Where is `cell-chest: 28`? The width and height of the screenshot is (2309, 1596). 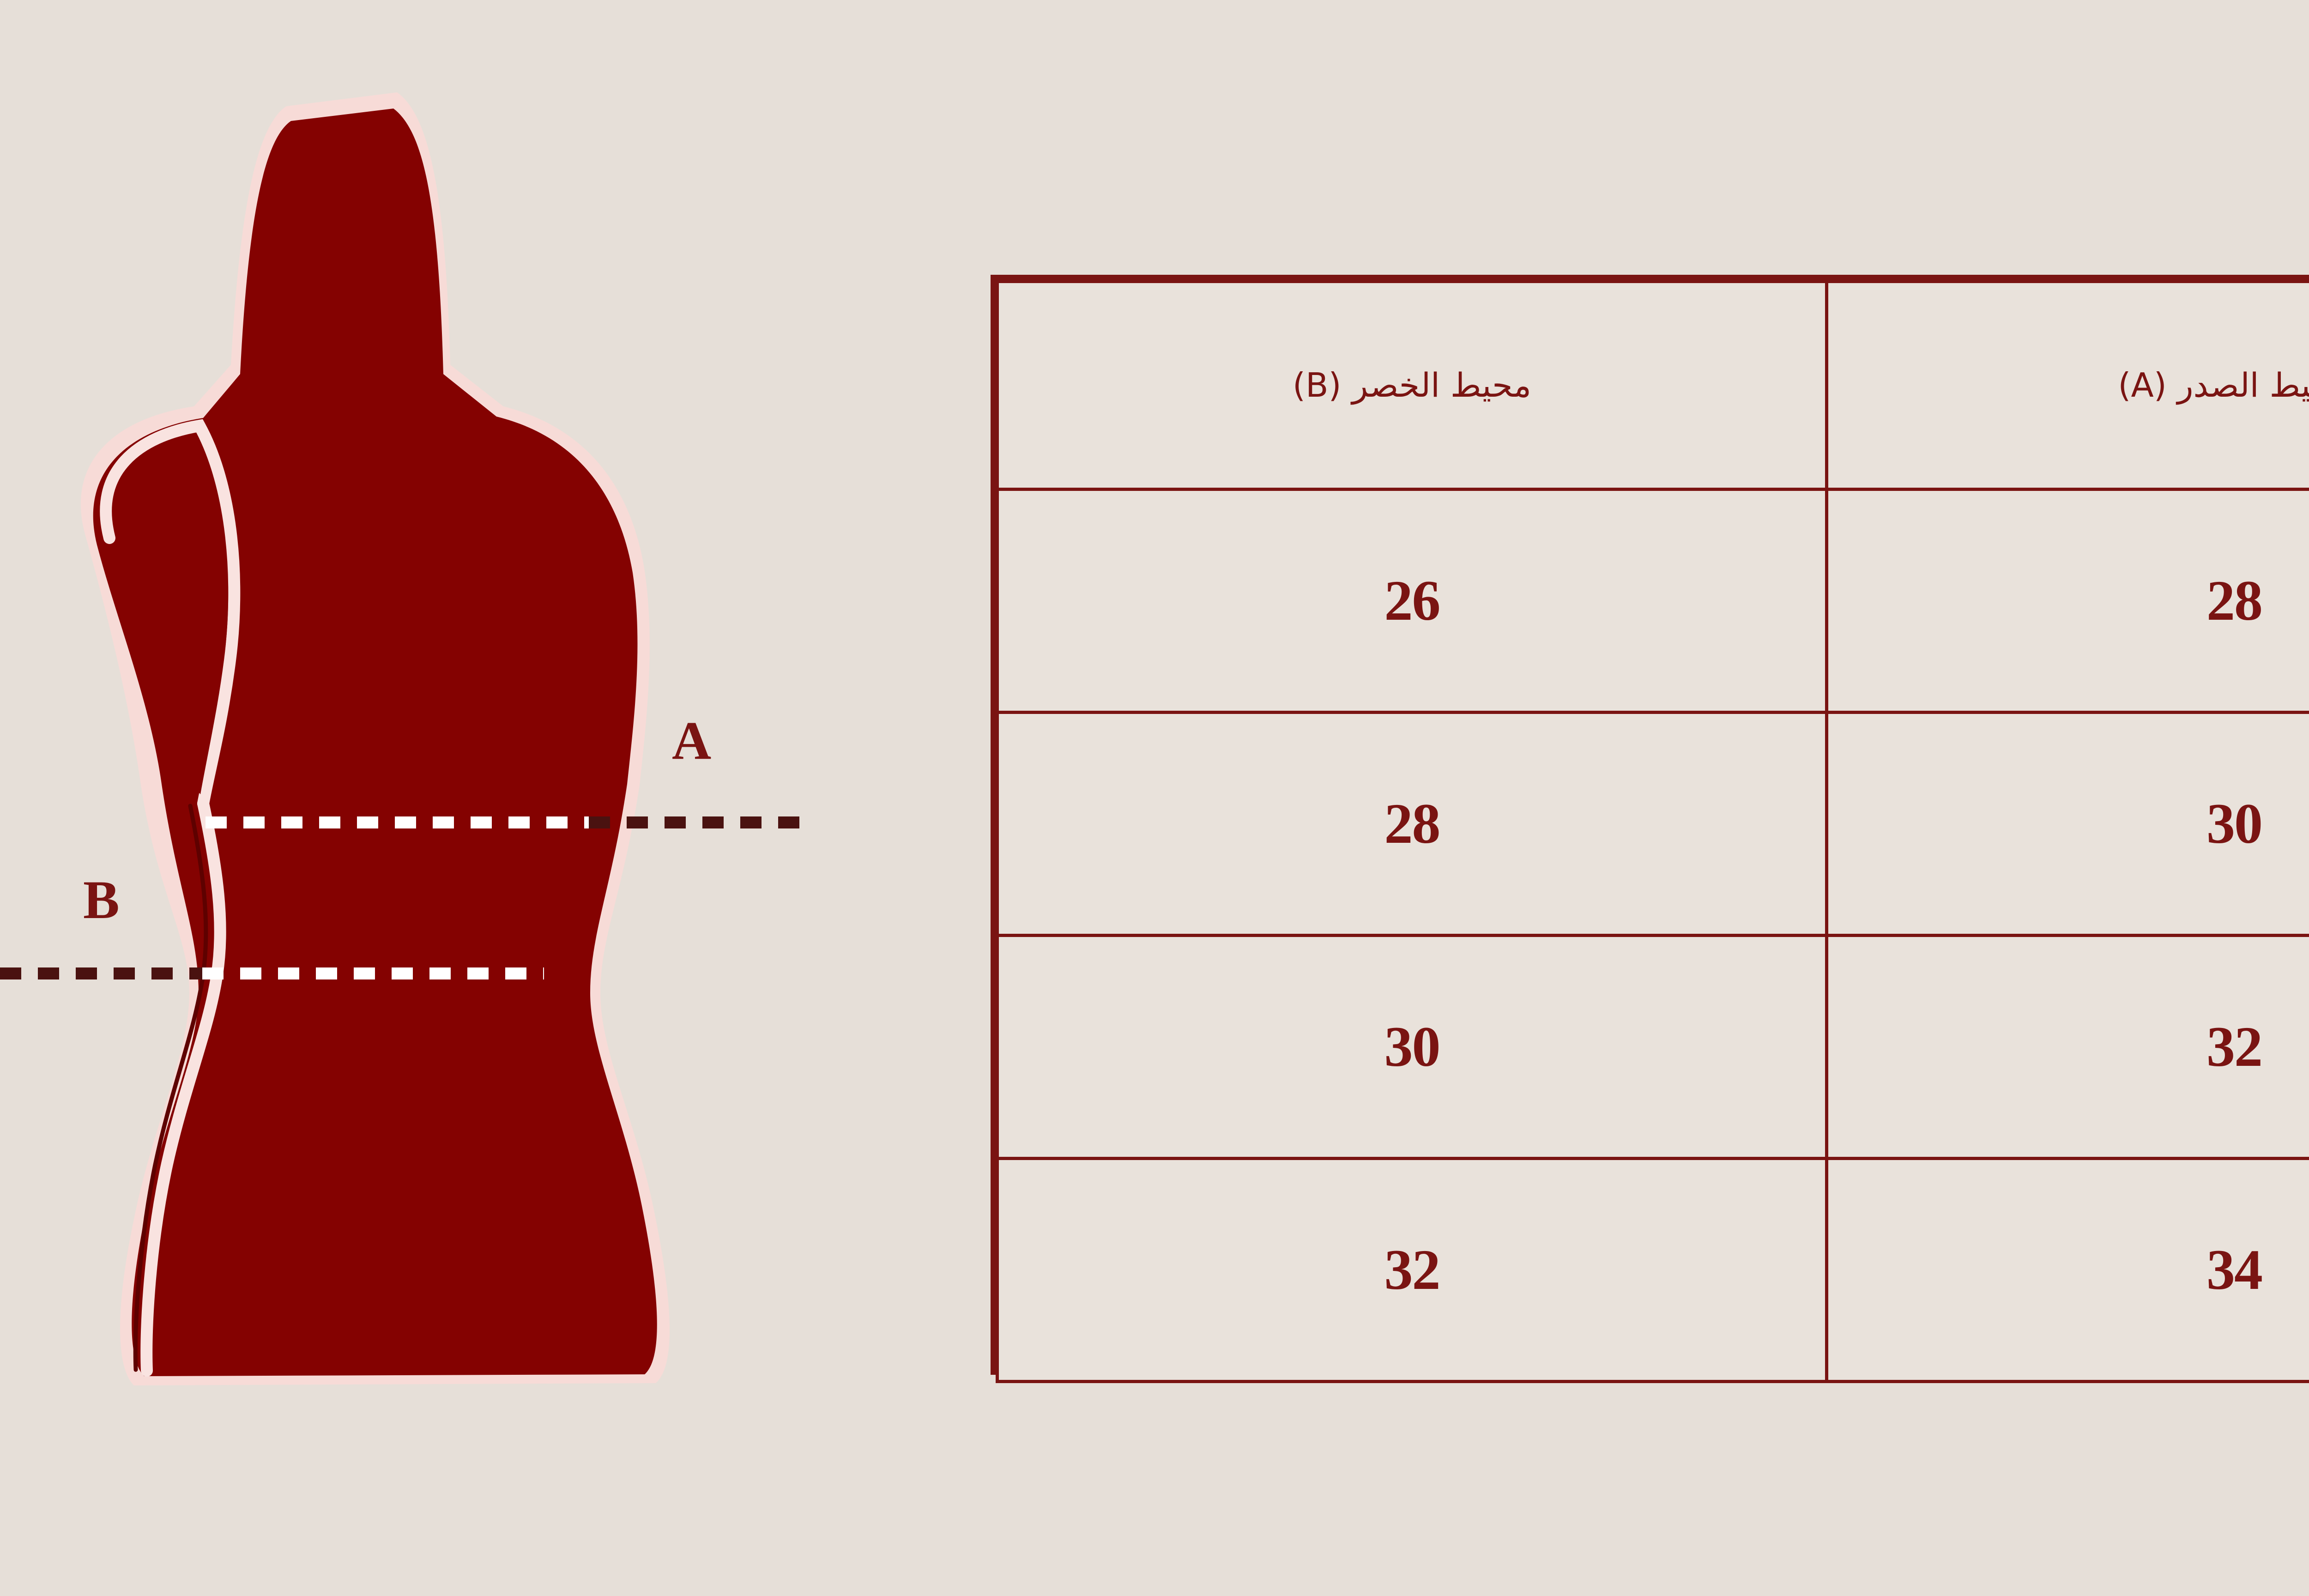 cell-chest: 28 is located at coordinates (2067, 601).